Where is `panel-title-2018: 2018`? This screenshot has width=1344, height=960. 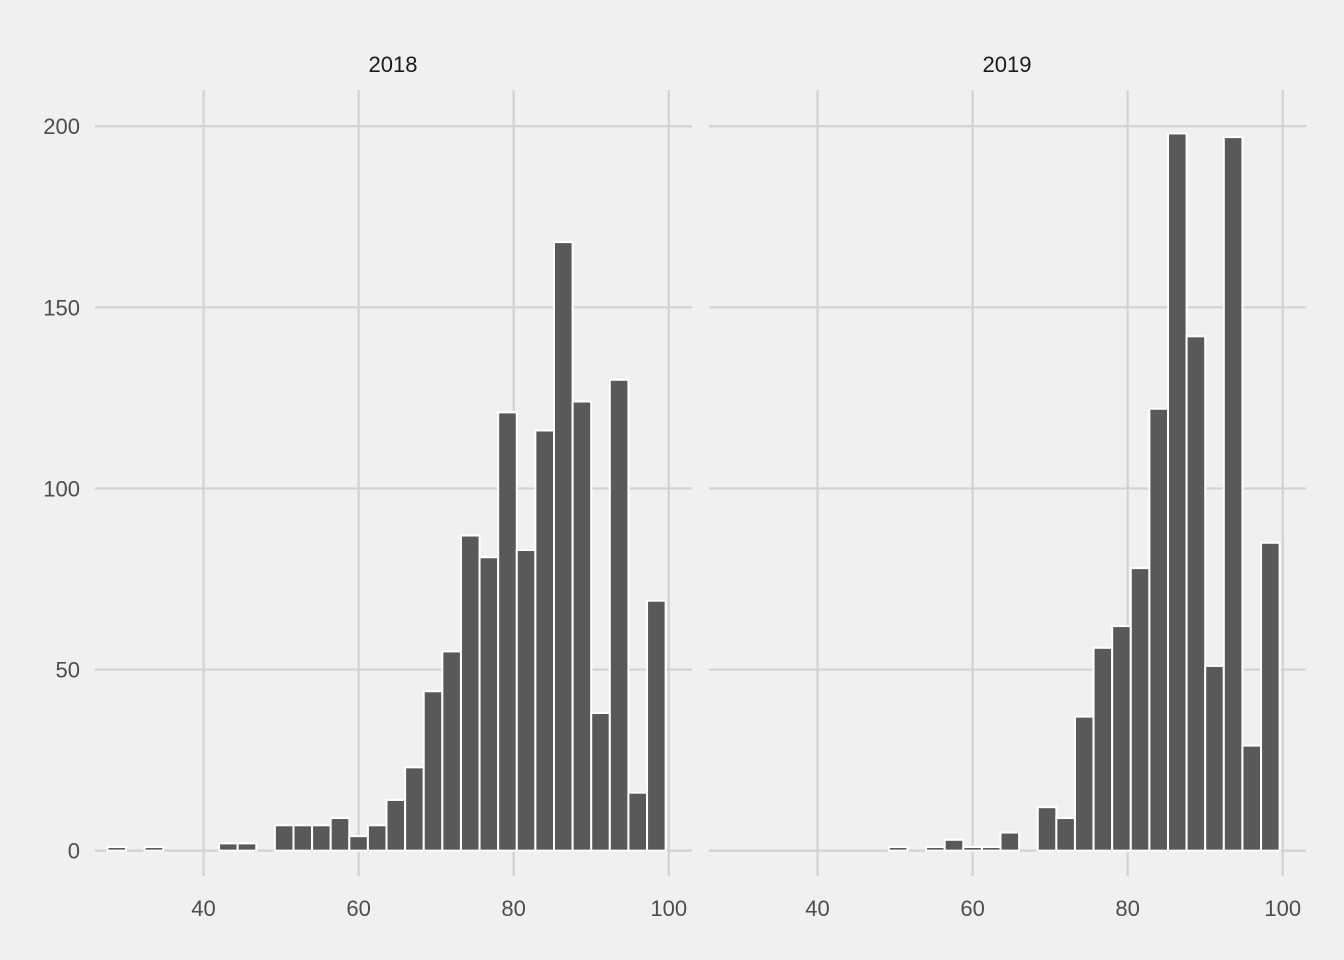 panel-title-2018: 2018 is located at coordinates (393, 64).